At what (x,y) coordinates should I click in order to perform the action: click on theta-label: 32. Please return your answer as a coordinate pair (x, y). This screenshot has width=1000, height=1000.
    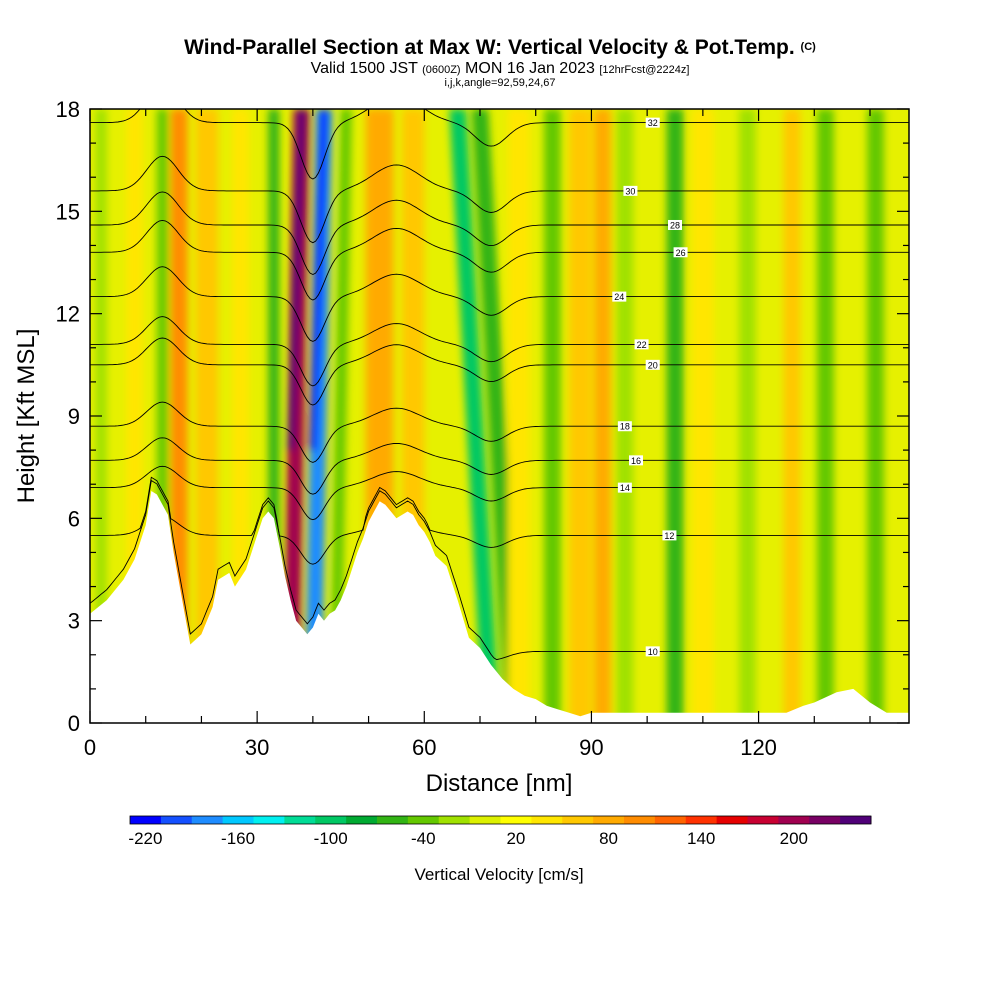
    Looking at the image, I should click on (653, 123).